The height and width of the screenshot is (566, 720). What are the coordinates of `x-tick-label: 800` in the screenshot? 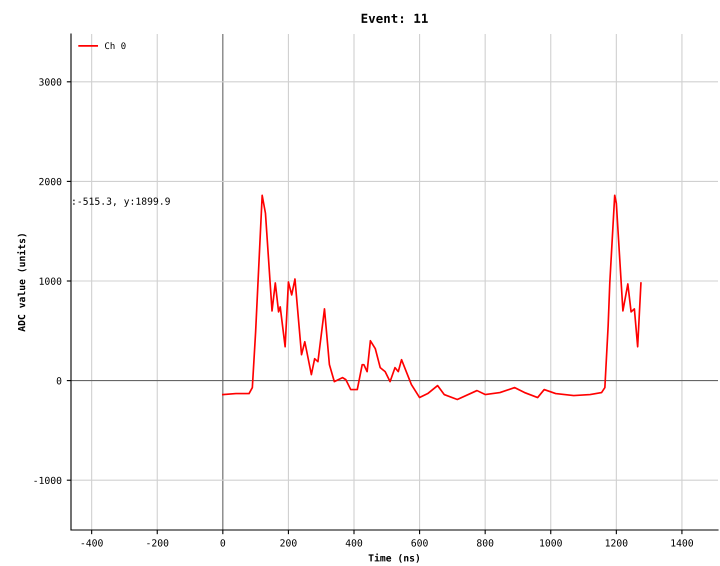 It's located at (485, 543).